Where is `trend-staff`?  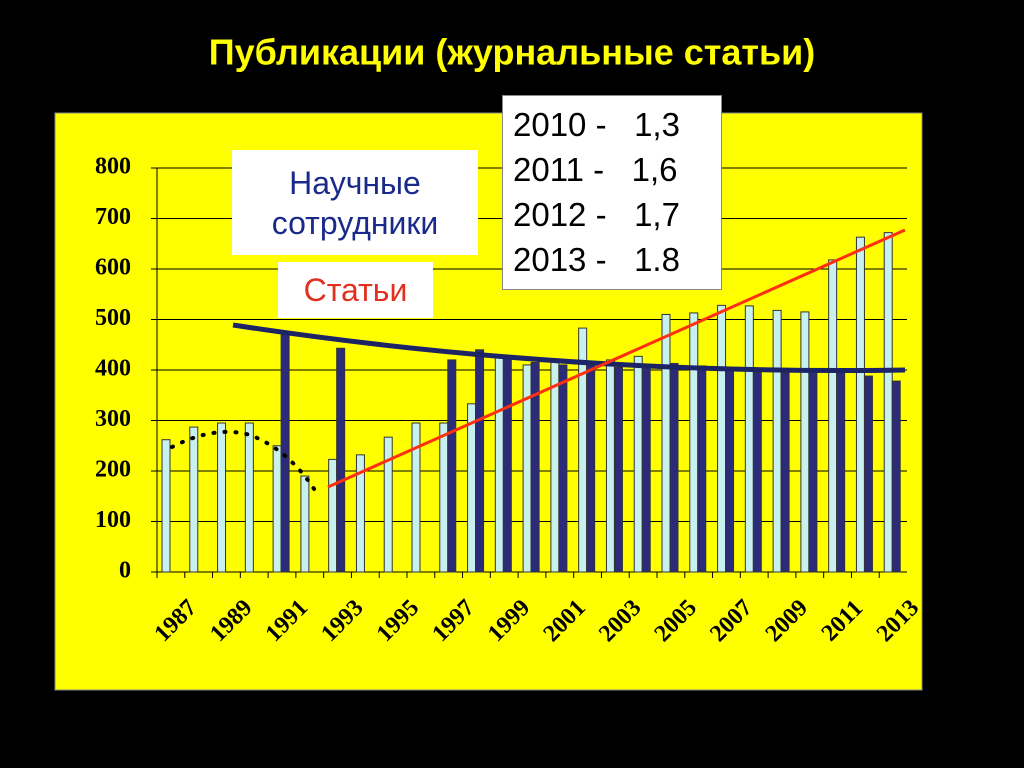
trend-staff is located at coordinates (569, 347).